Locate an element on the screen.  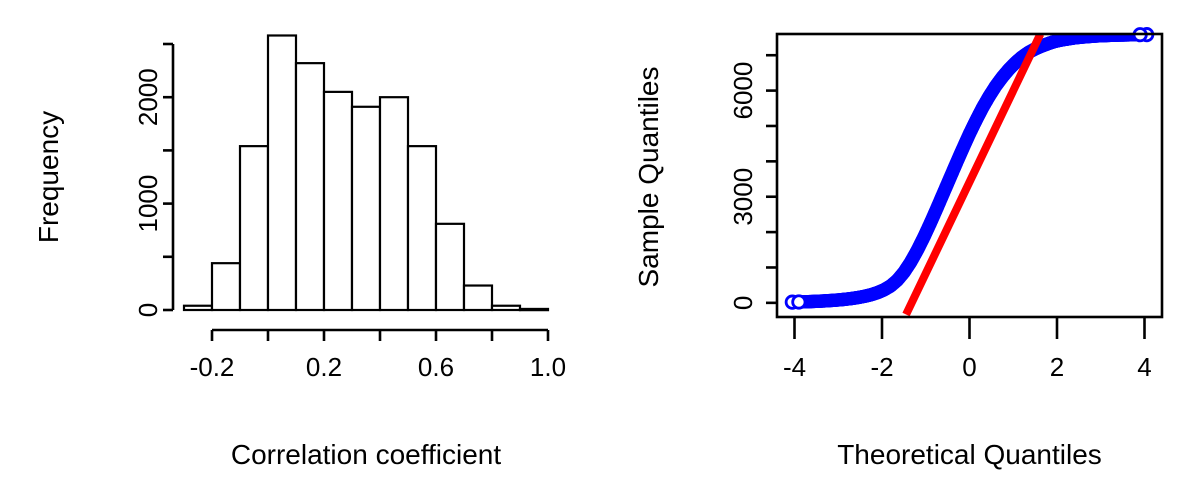
qq-y-axis: 0 3000 6000 is located at coordinates (752, 181).